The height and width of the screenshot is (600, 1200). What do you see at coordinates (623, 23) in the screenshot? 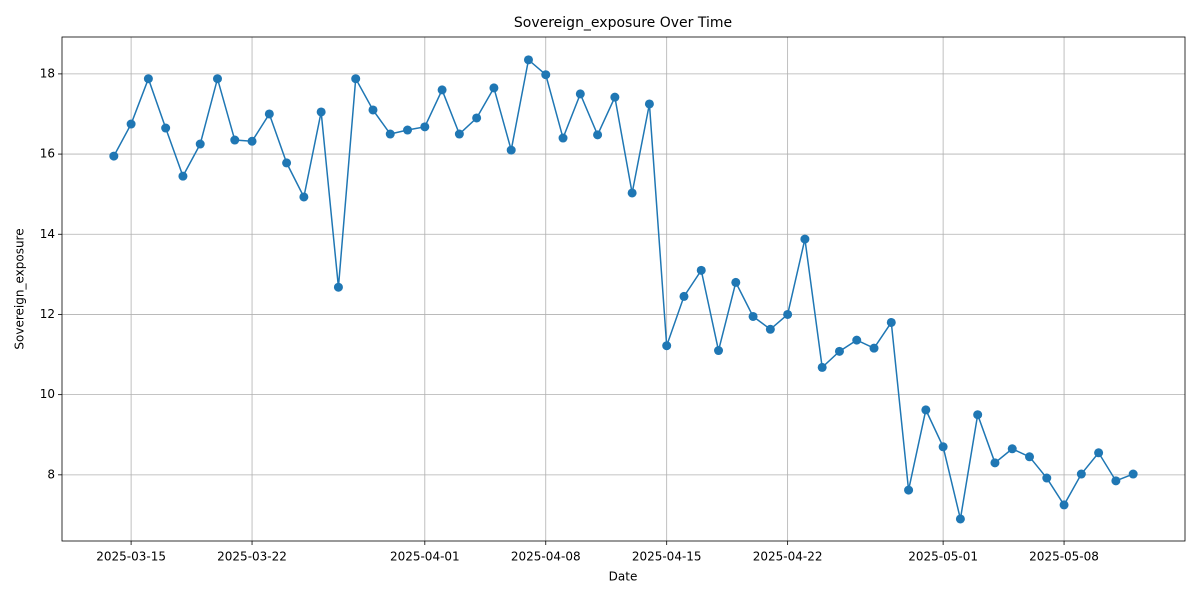
I see `chart-title: Sovereign_exposure Over Time` at bounding box center [623, 23].